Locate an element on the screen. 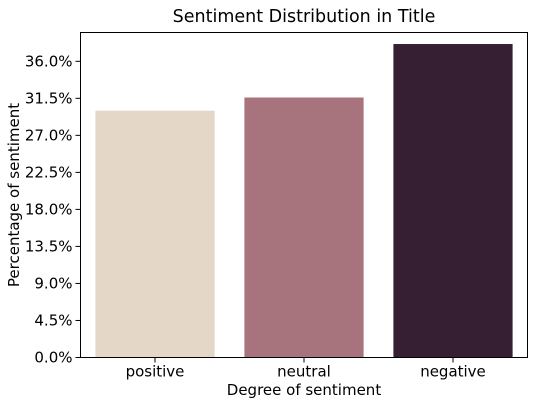 This screenshot has height=410, width=534. y-tick-label: 13.5% is located at coordinates (49, 246).